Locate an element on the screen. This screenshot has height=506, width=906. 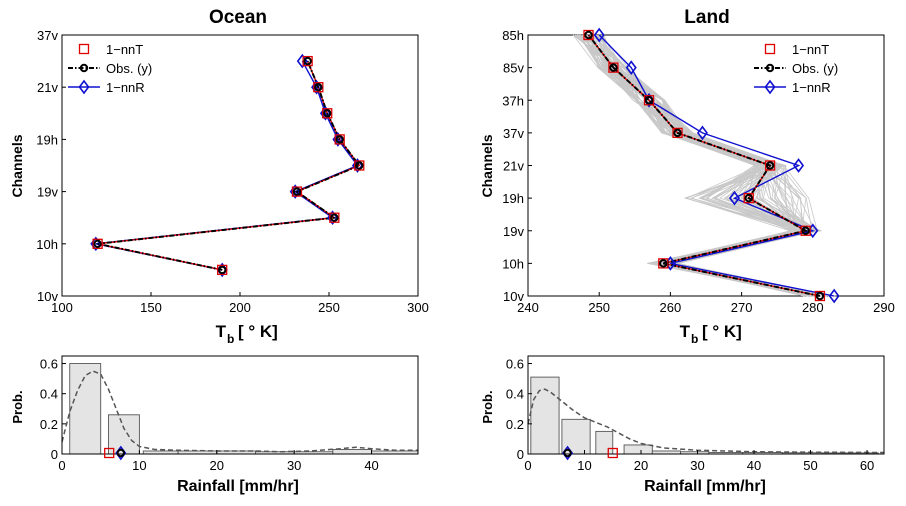
ocean-rain-marker-circle is located at coordinates (121, 453).